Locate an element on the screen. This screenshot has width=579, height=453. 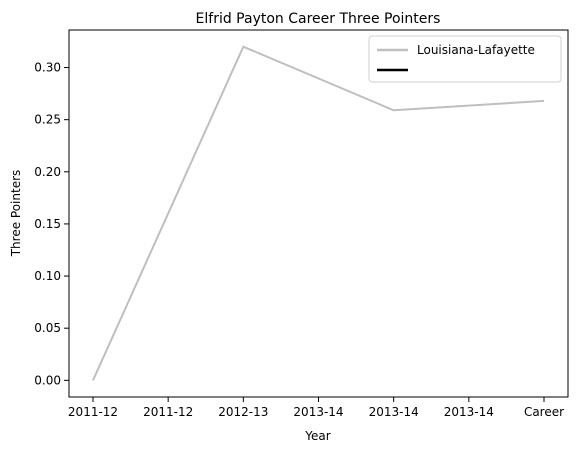
y-tick-label: 0.10 is located at coordinates (47, 276).